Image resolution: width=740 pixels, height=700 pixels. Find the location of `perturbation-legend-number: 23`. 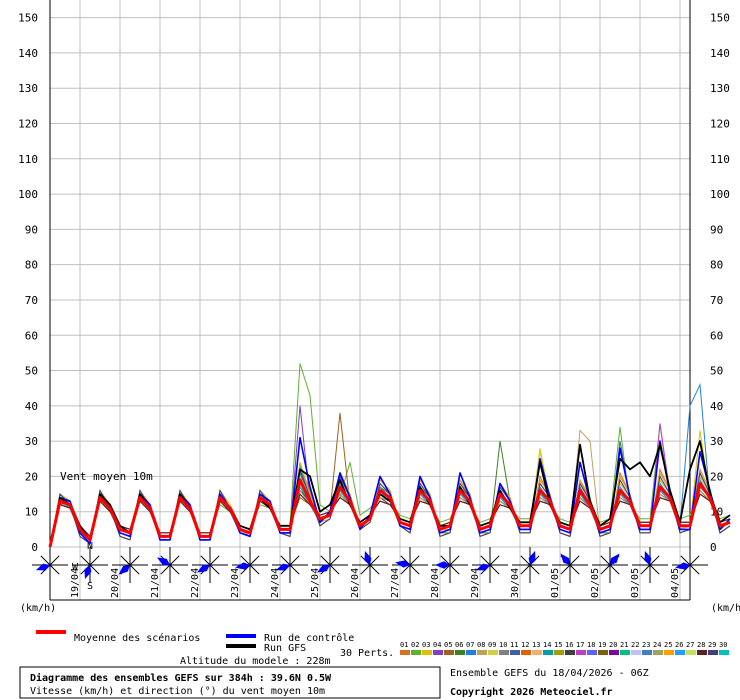

perturbation-legend-number: 23 is located at coordinates (646, 645).